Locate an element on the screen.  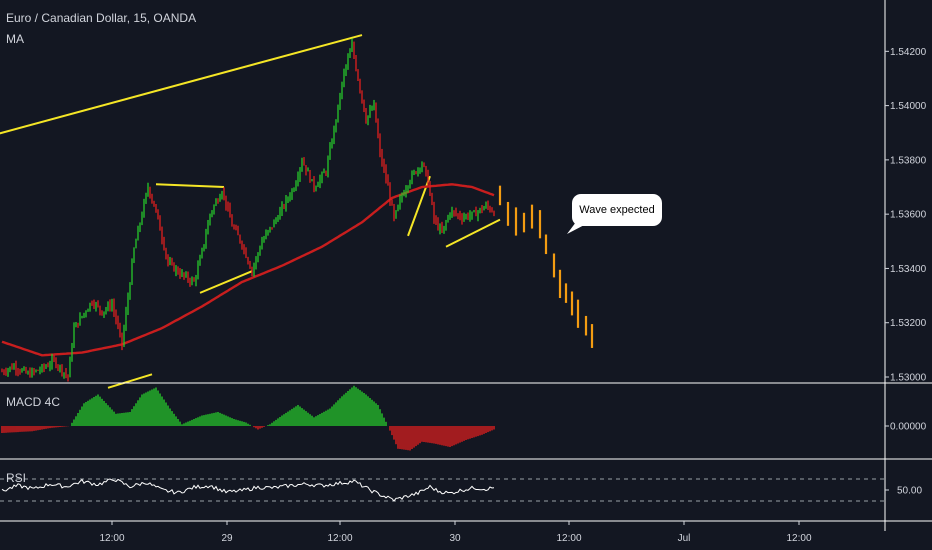
price-tick-label: 1.53000 is located at coordinates (908, 378).